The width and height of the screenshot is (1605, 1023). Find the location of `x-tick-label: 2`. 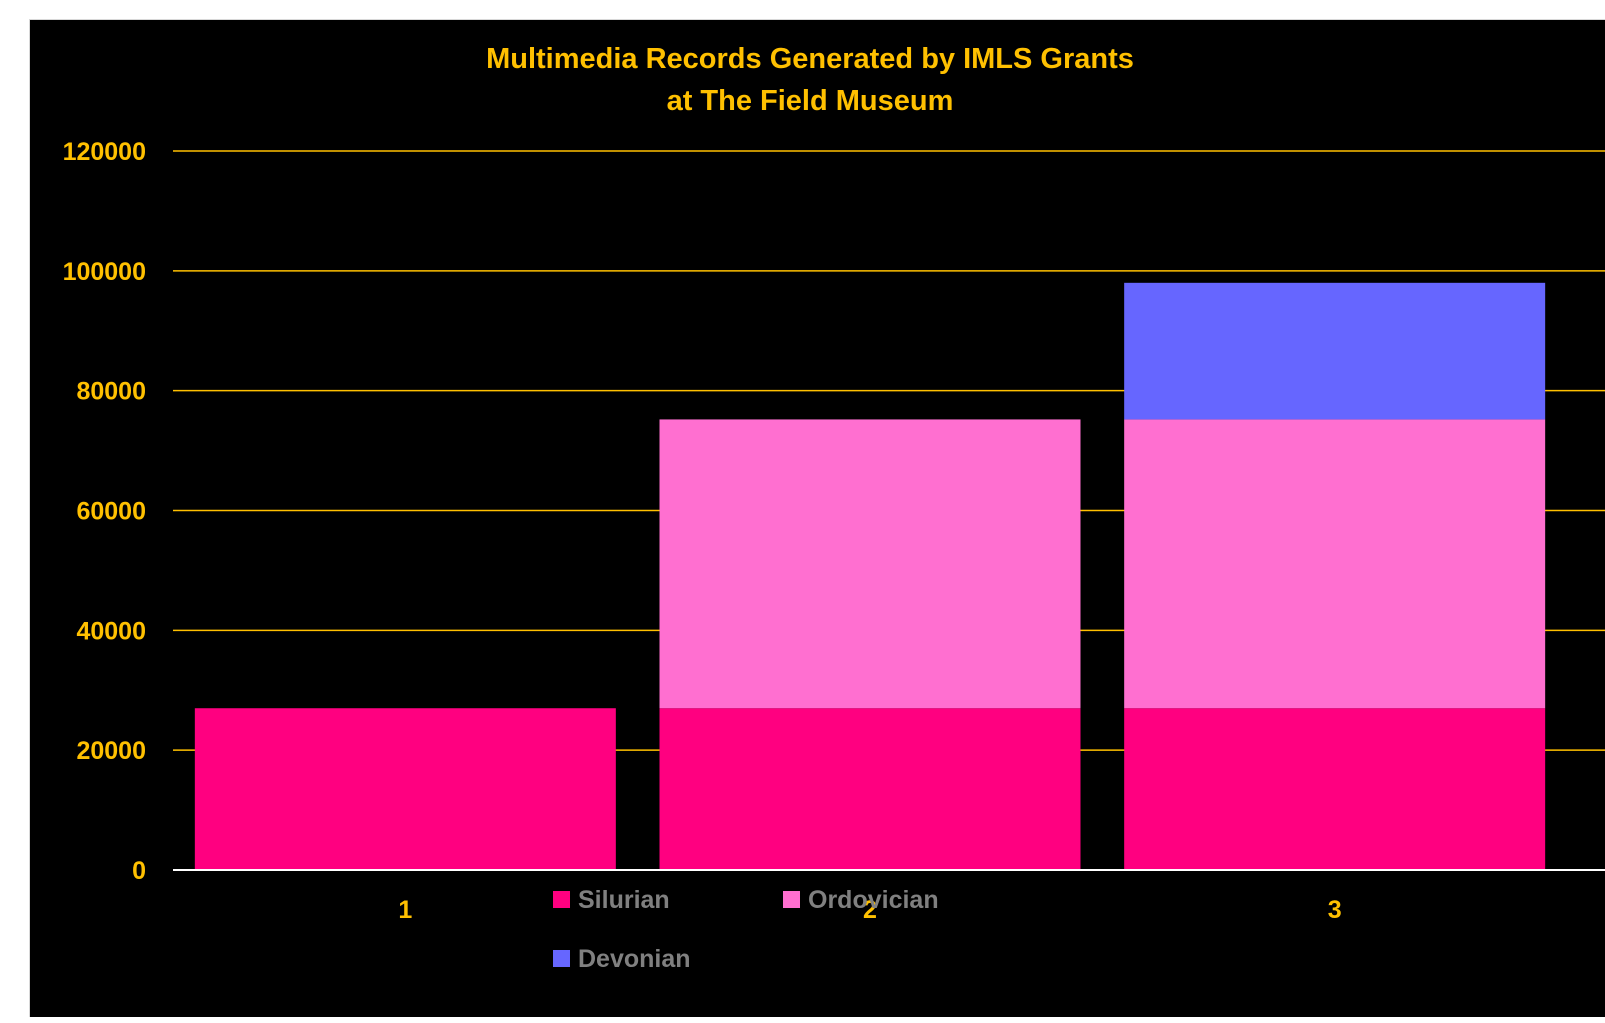

x-tick-label: 2 is located at coordinates (870, 910).